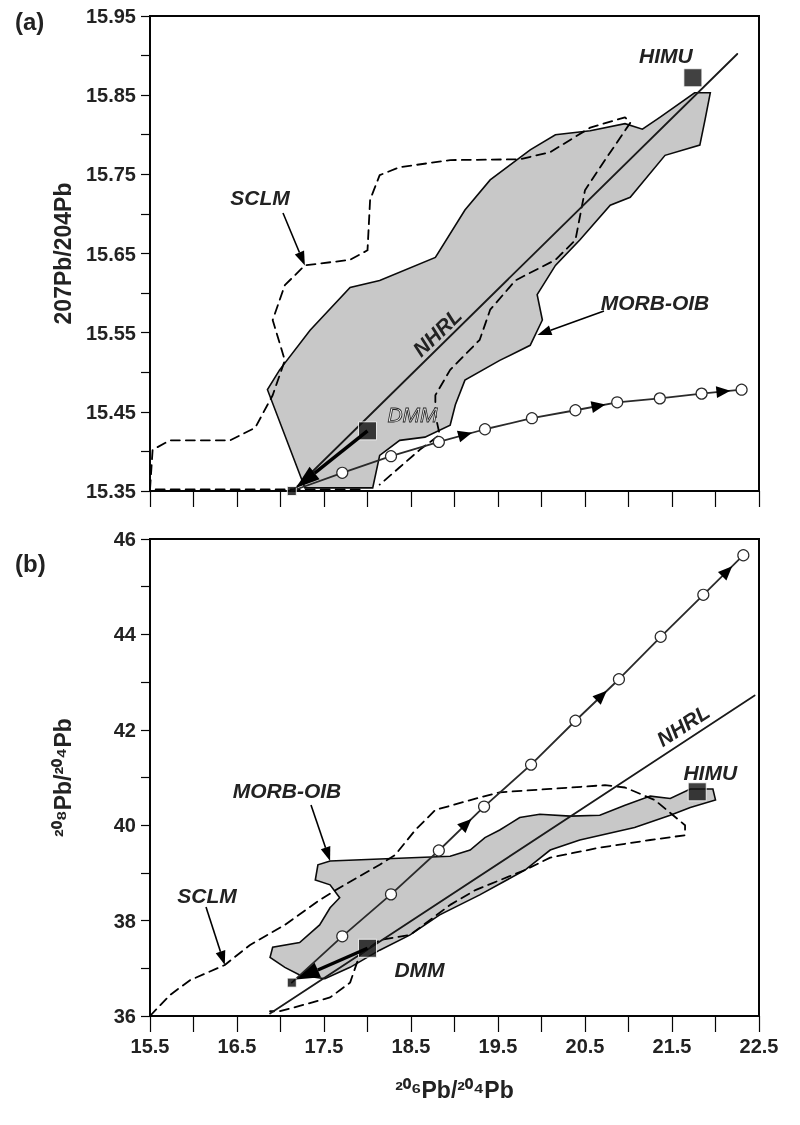 This screenshot has width=800, height=1125. Describe the element at coordinates (110, 253) in the screenshot. I see `y-tick-label: 15.65` at that location.